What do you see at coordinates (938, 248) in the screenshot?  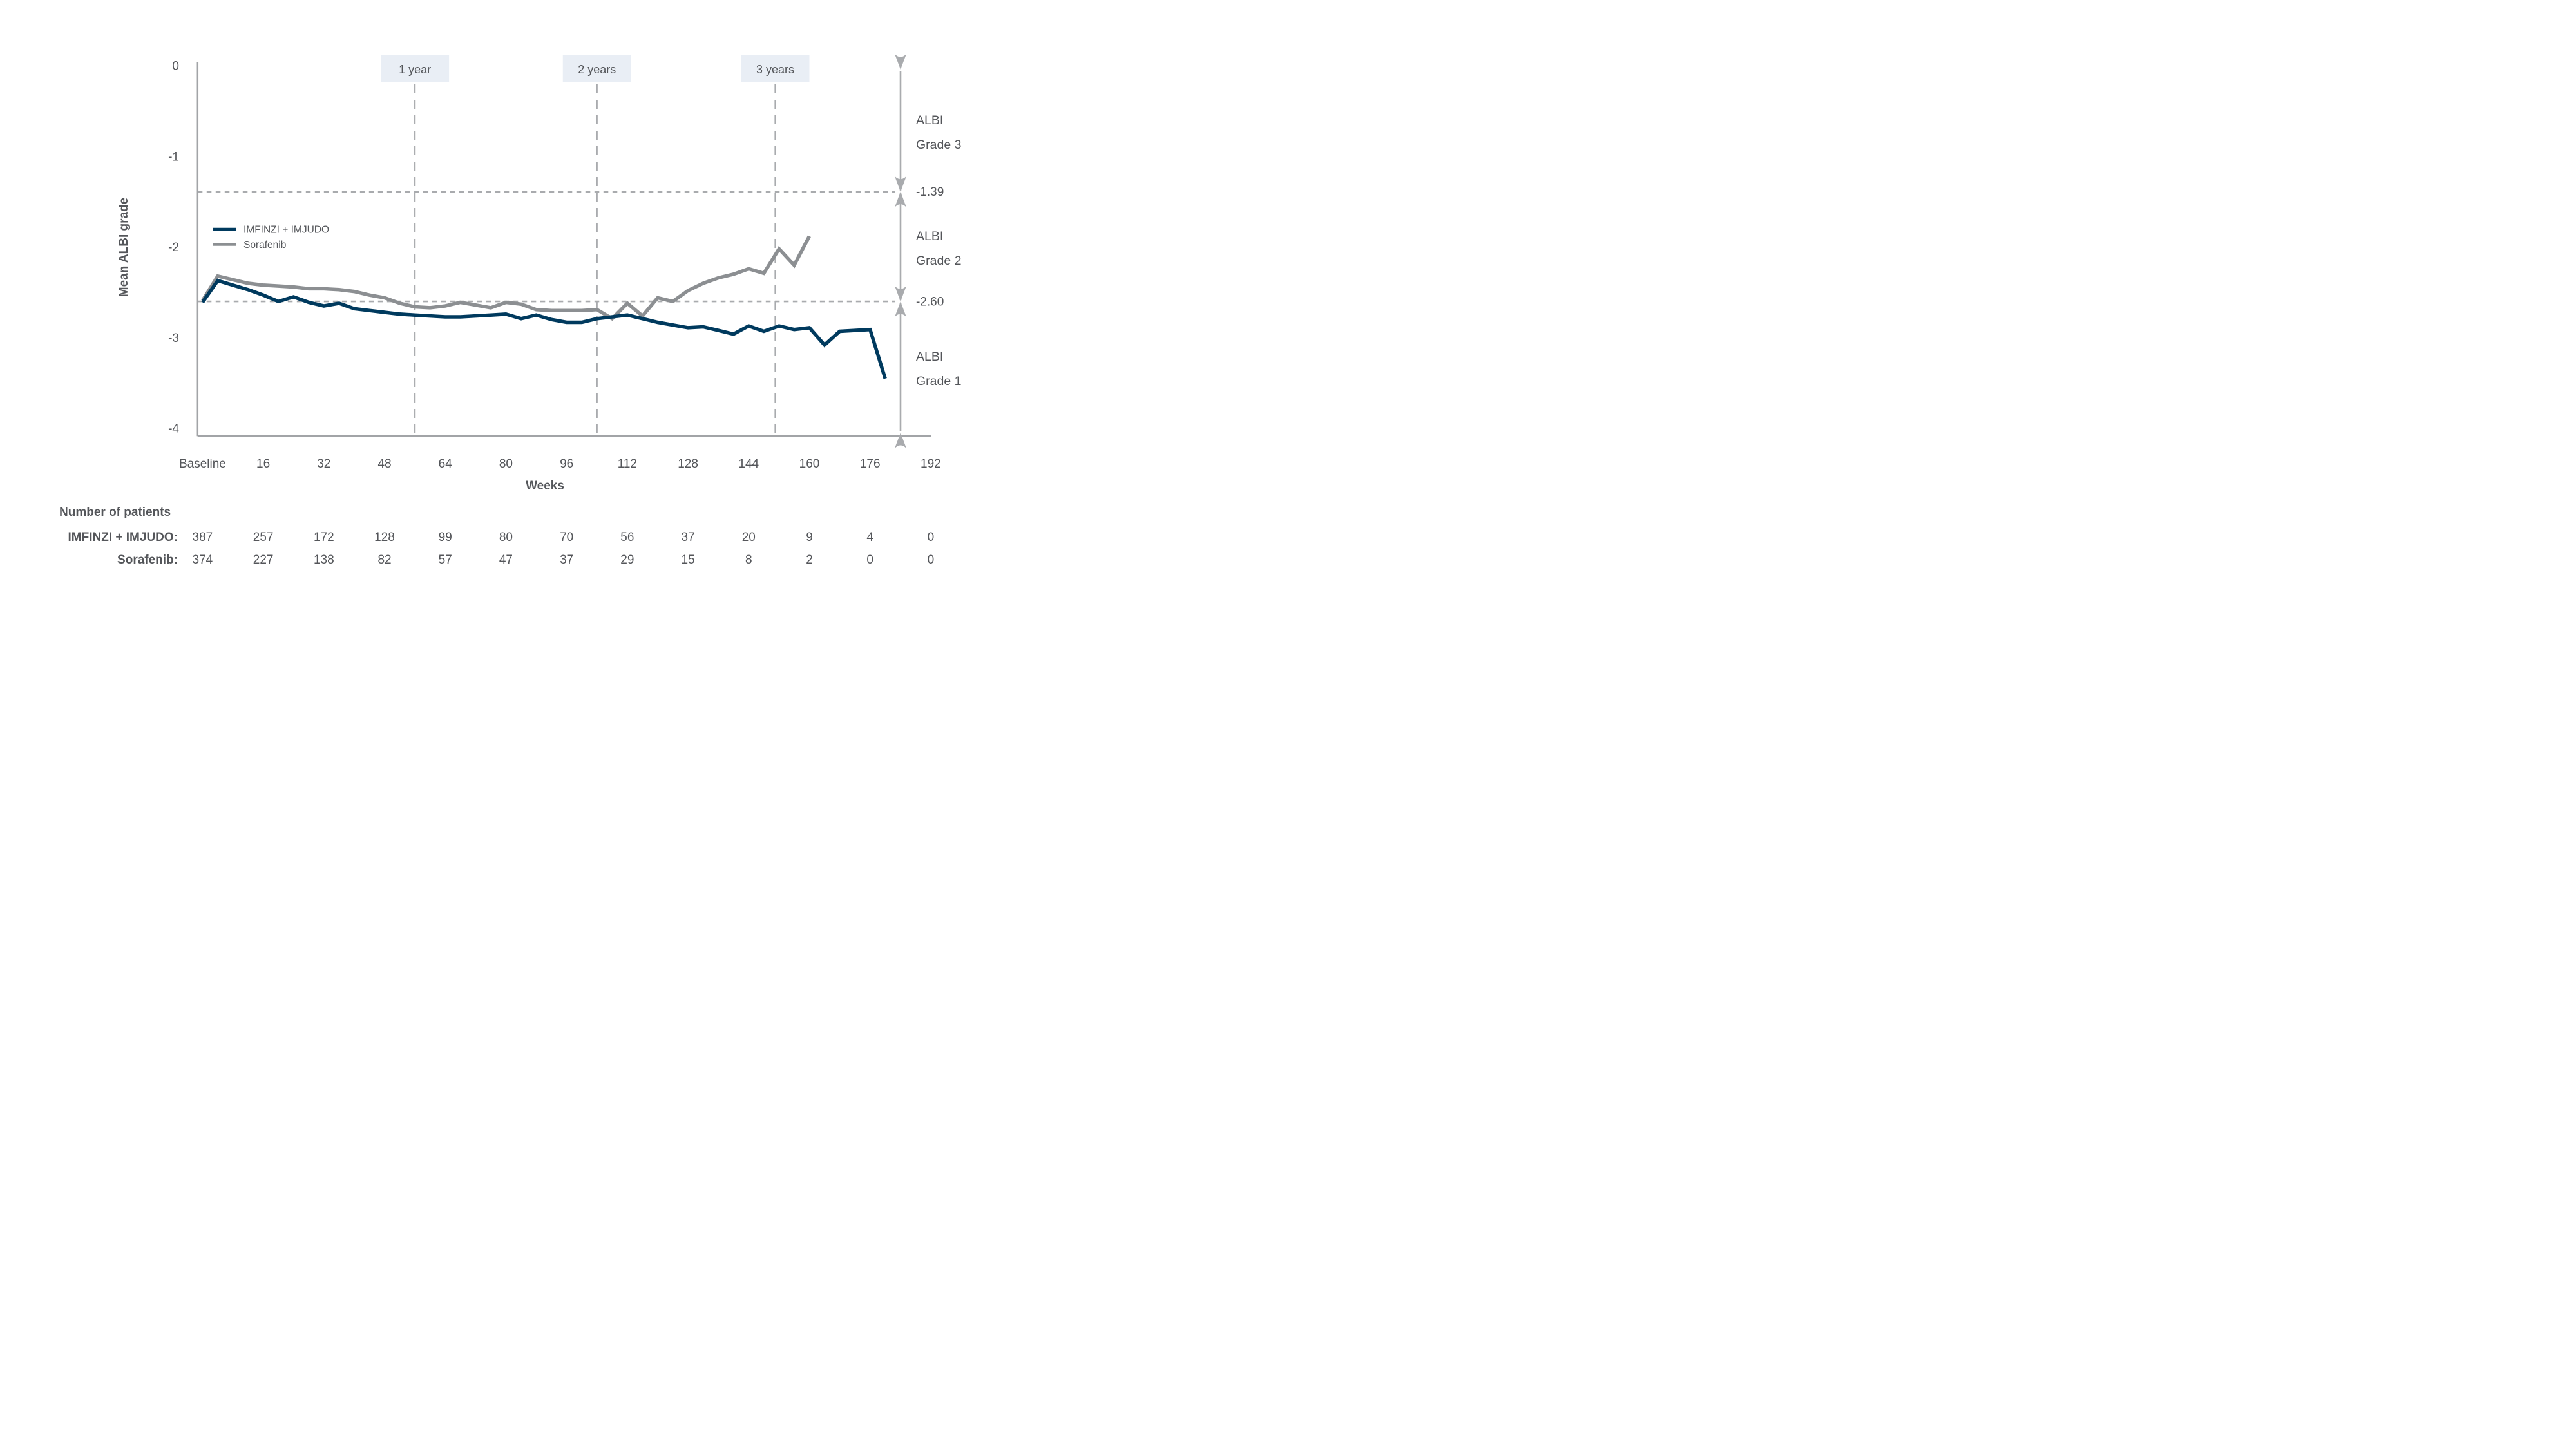 I see `grade-band-label: ALBI Grade 2` at bounding box center [938, 248].